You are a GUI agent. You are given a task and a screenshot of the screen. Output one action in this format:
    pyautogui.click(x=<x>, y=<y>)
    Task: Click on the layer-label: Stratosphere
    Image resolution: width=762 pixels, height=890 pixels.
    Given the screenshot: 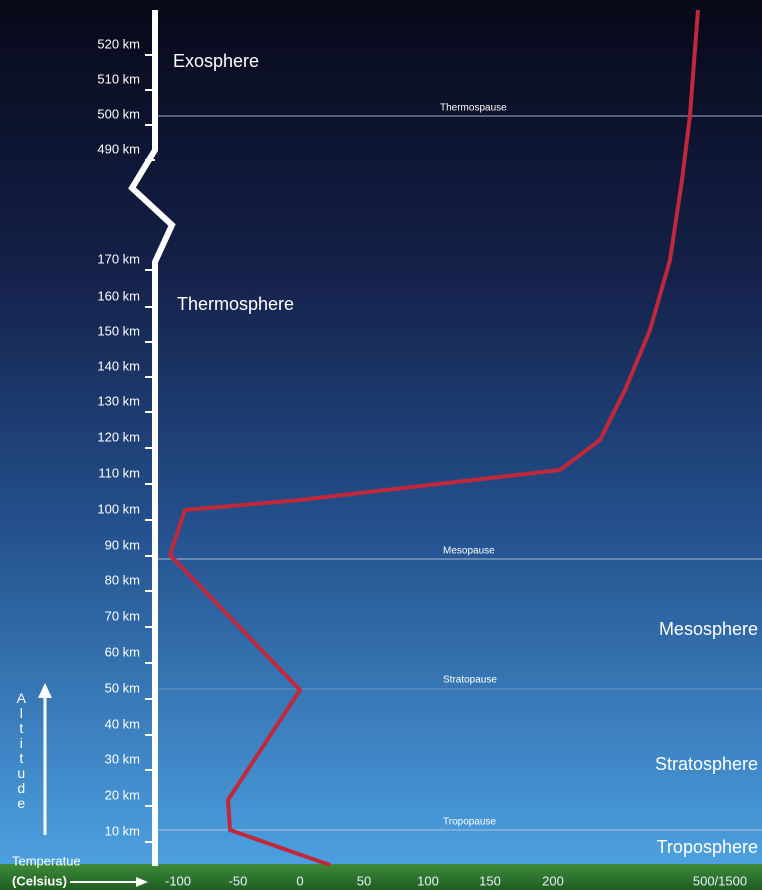 What is the action you would take?
    pyautogui.click(x=706, y=764)
    